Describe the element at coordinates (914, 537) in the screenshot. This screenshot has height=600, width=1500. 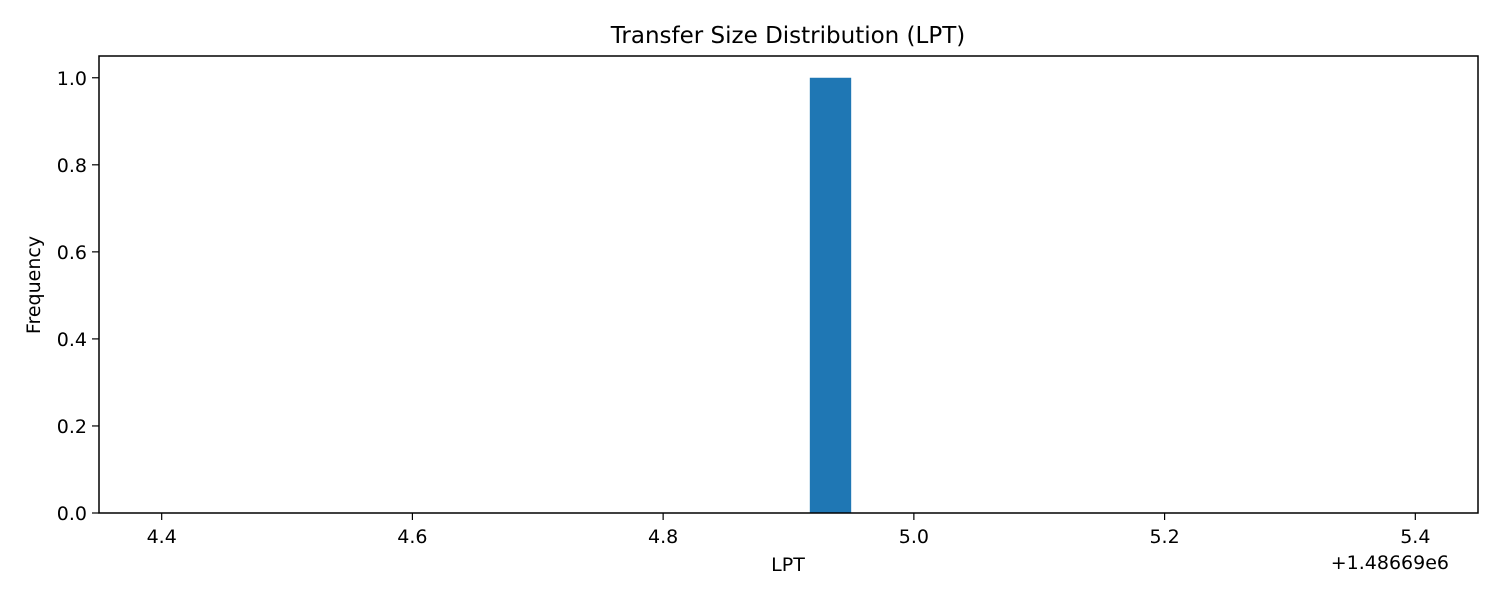
I see `x-tick-label: 5.0` at that location.